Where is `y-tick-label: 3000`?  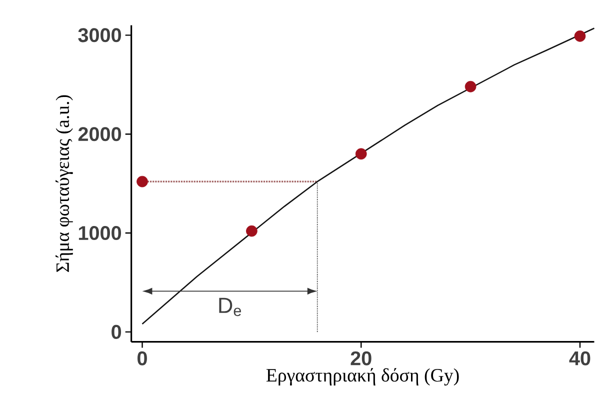 y-tick-label: 3000 is located at coordinates (100, 35).